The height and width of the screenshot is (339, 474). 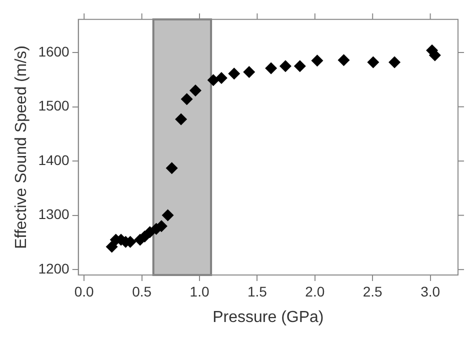 I want to click on x-tick-label: 0.5, so click(x=142, y=291).